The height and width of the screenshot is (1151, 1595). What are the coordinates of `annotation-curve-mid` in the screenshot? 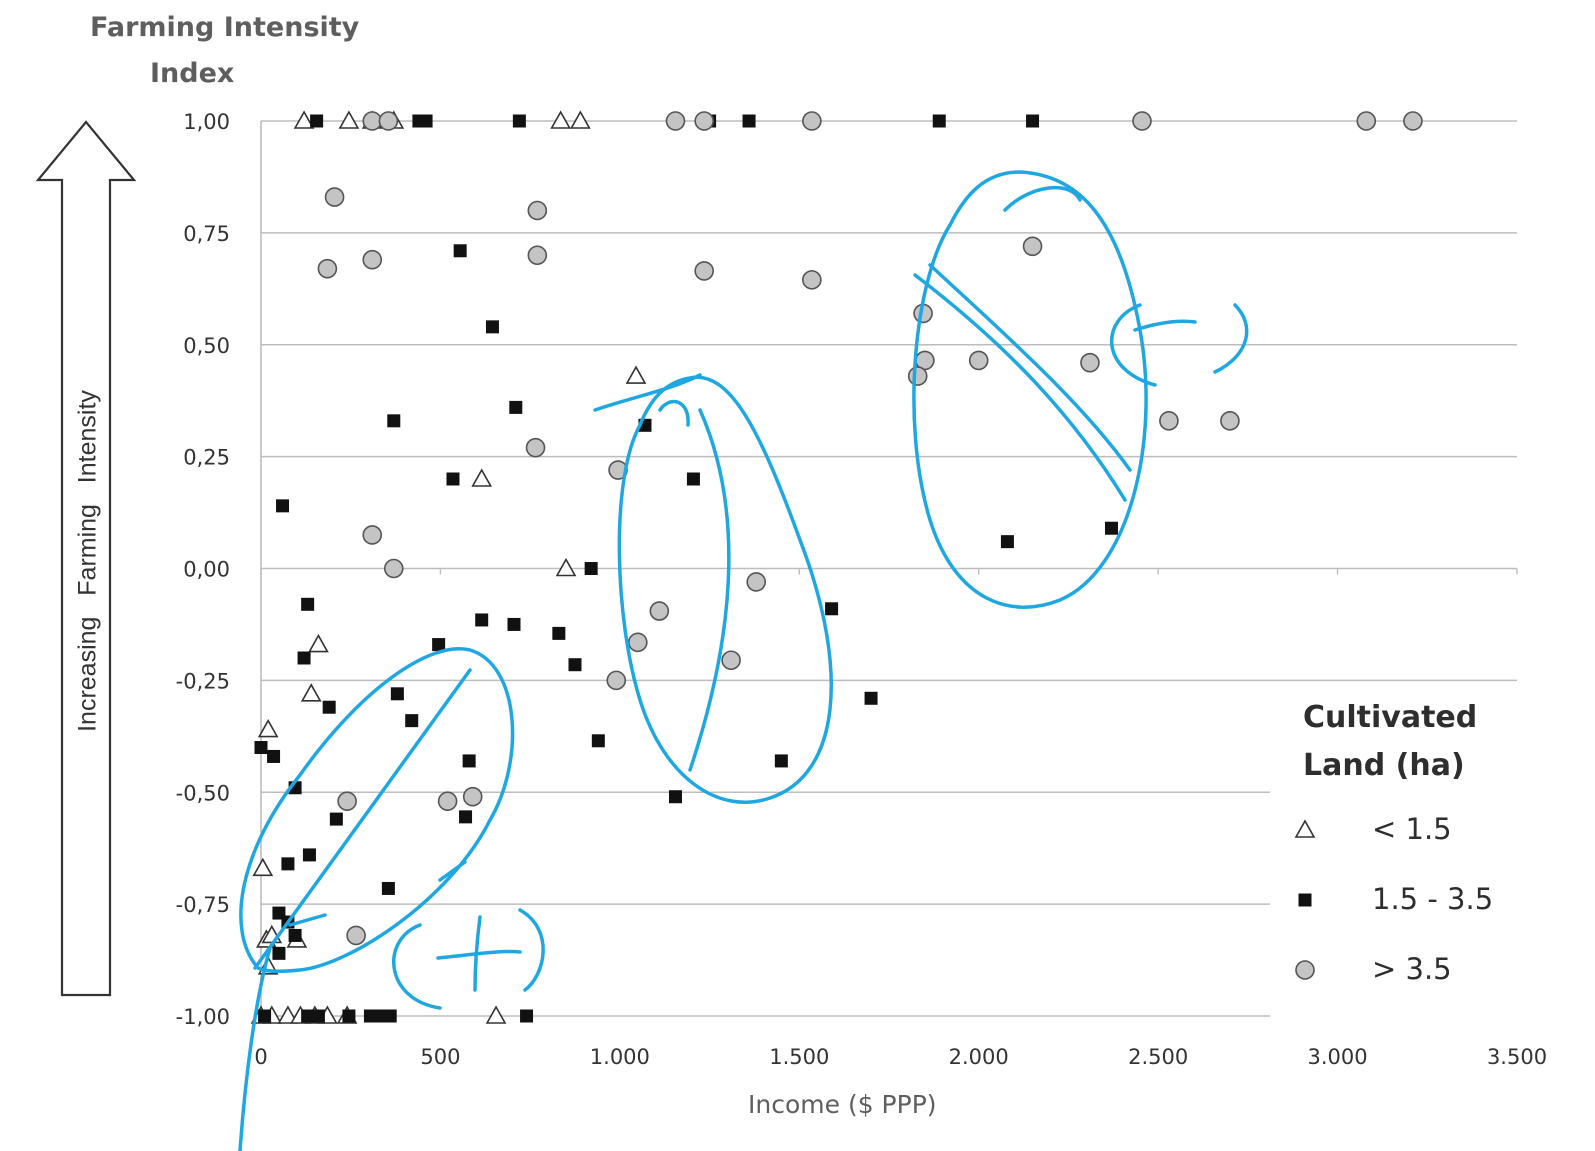 It's located at (709, 590).